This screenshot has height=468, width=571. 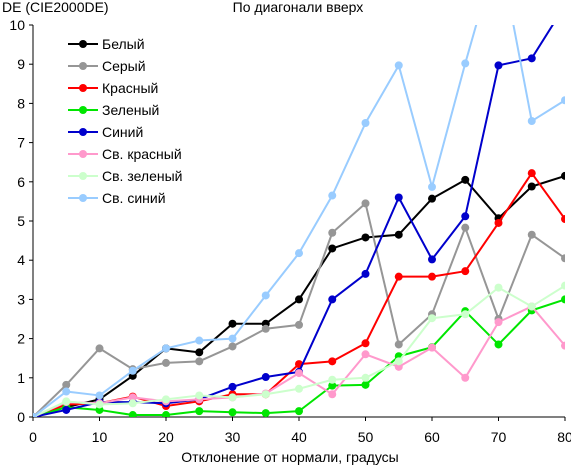 What do you see at coordinates (122, 132) in the screenshot?
I see `legend-label: Синий` at bounding box center [122, 132].